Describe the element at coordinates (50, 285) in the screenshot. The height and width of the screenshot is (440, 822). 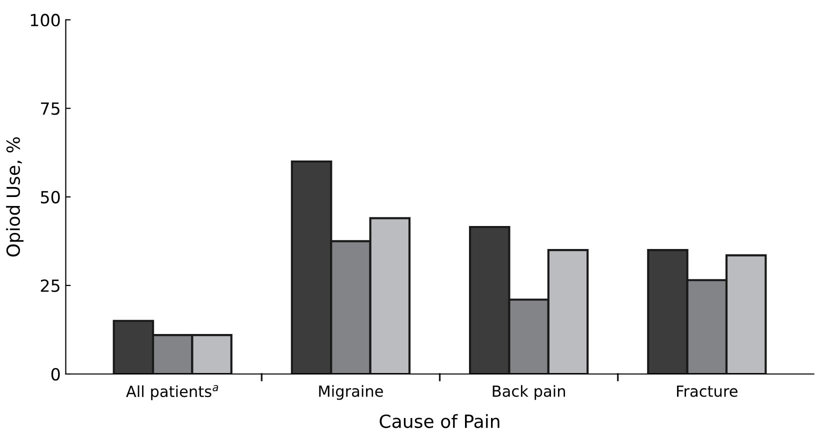
I see `y-tick-label: 25` at that location.